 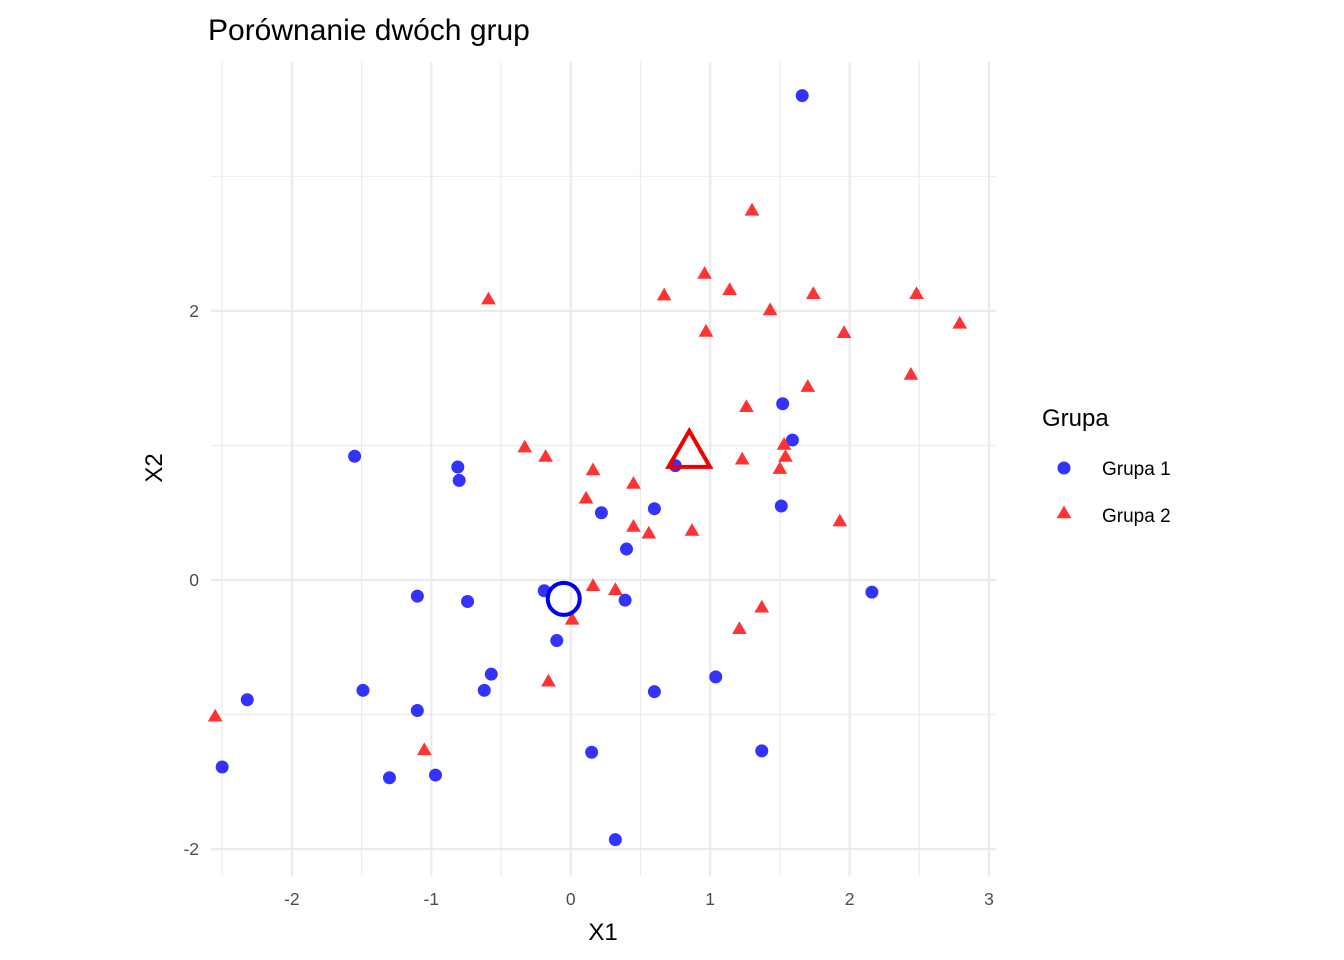 I want to click on legend-label: Grupa 1, so click(x=1136, y=469).